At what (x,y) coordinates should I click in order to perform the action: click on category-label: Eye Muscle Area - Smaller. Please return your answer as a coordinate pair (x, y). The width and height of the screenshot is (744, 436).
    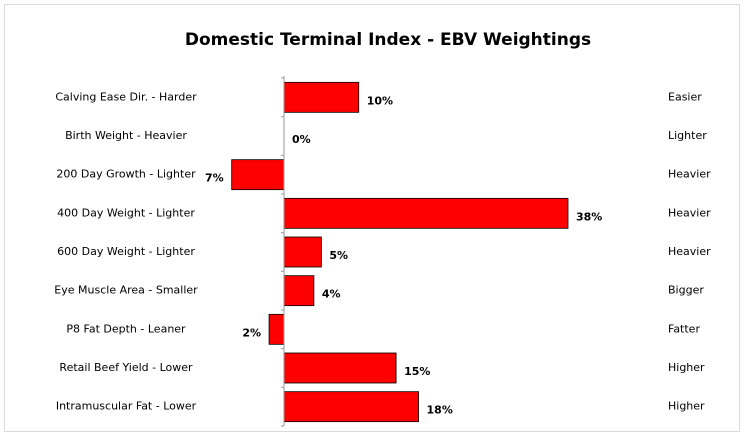
    Looking at the image, I should click on (126, 290).